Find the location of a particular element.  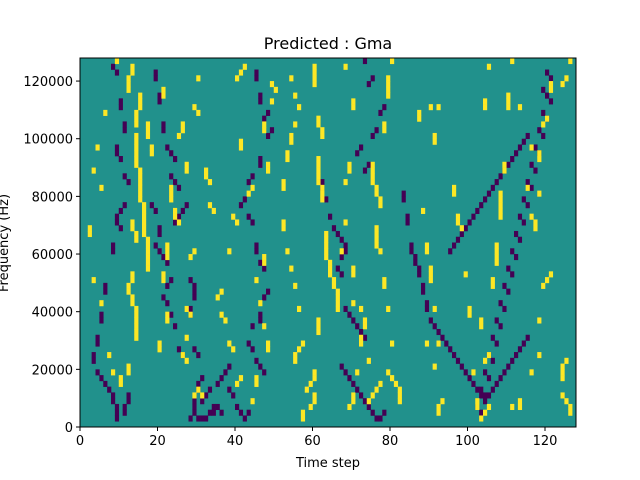

x-tick-label: 80 is located at coordinates (390, 441).